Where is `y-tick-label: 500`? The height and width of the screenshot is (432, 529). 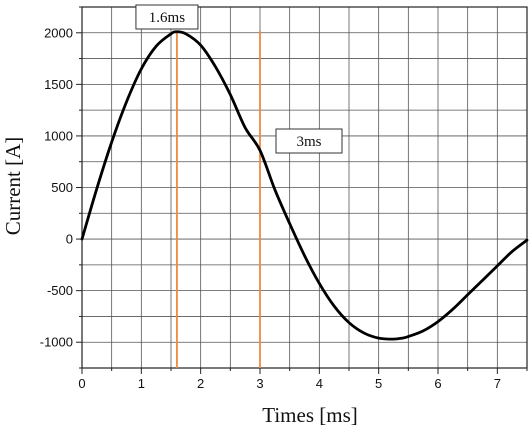 y-tick-label: 500 is located at coordinates (62, 187).